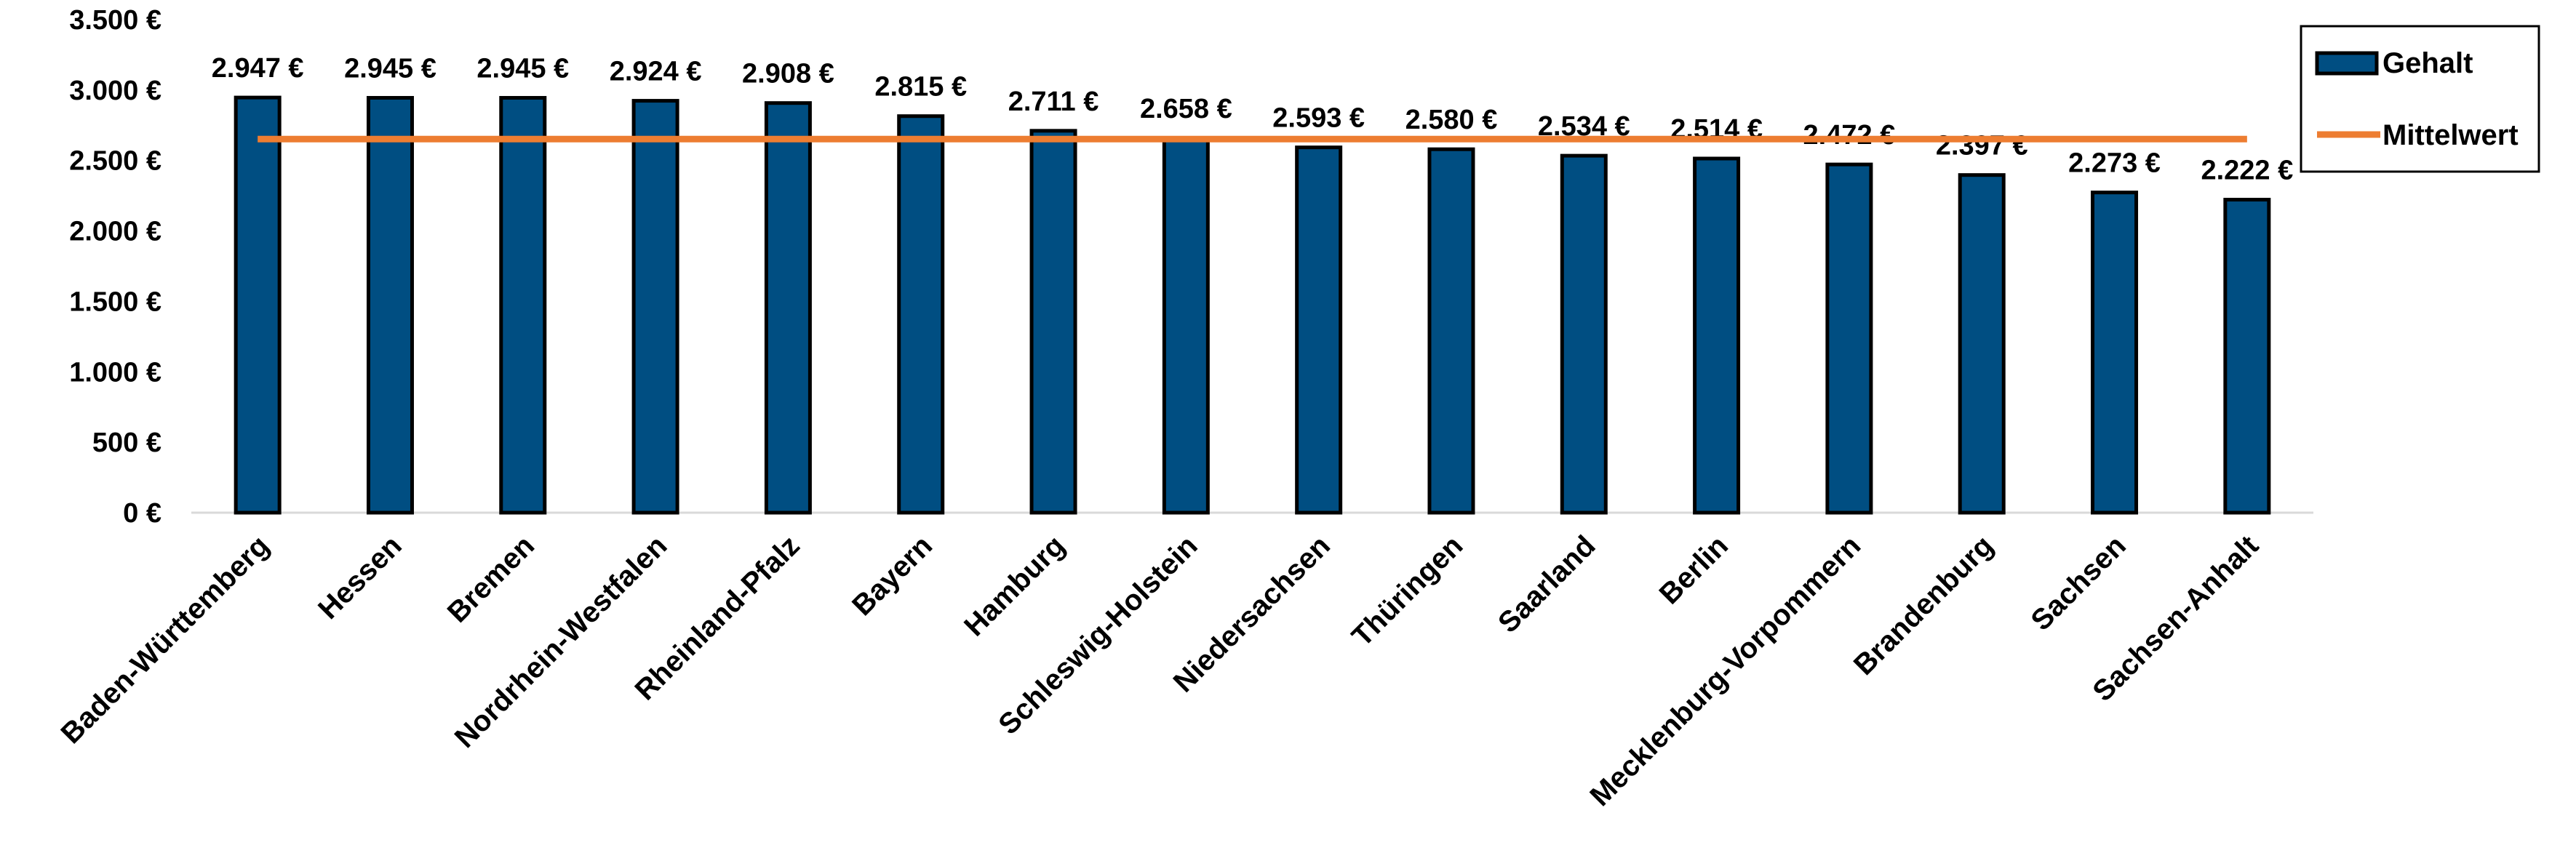 The image size is (2576, 861). What do you see at coordinates (561, 641) in the screenshot?
I see `x-tick-label: Nordrhein-Westfalen` at bounding box center [561, 641].